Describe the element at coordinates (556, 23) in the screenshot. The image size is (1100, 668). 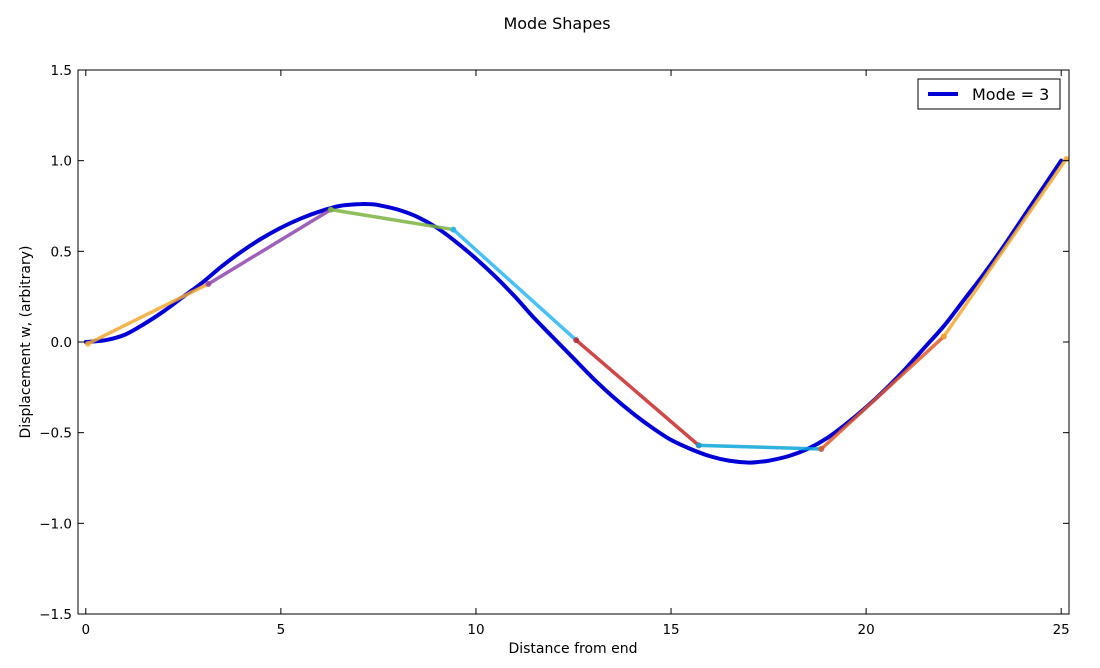
I see `chart-title: Mode Shapes` at that location.